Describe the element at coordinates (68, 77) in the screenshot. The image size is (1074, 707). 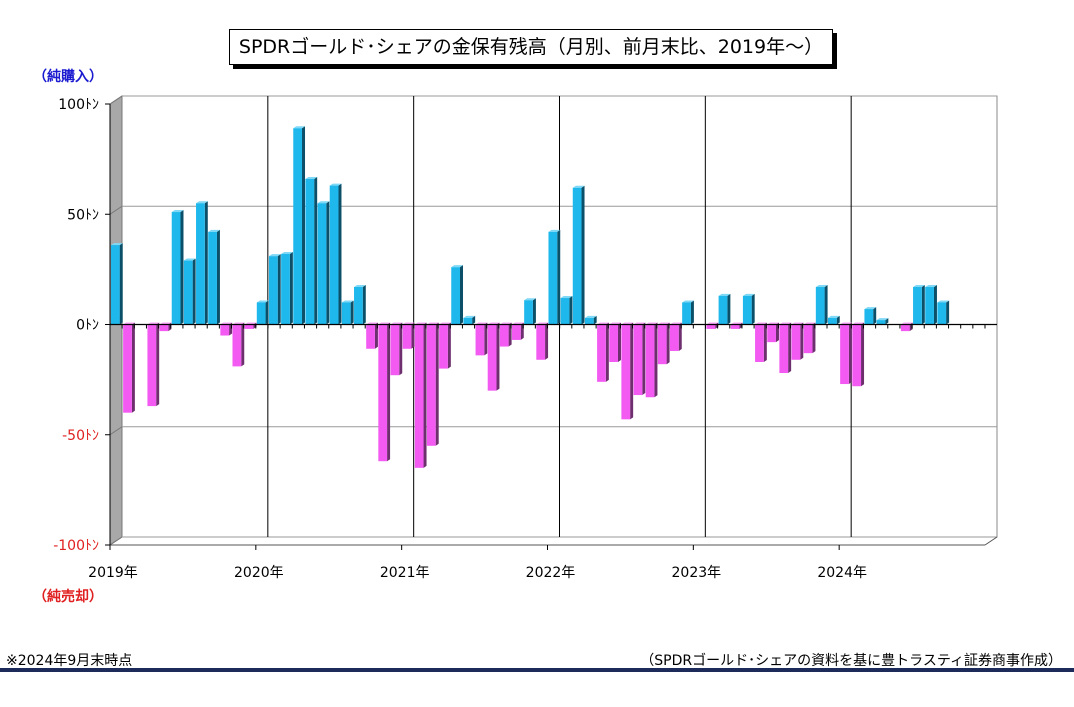
I see `net-purchase-label: （純購入）` at that location.